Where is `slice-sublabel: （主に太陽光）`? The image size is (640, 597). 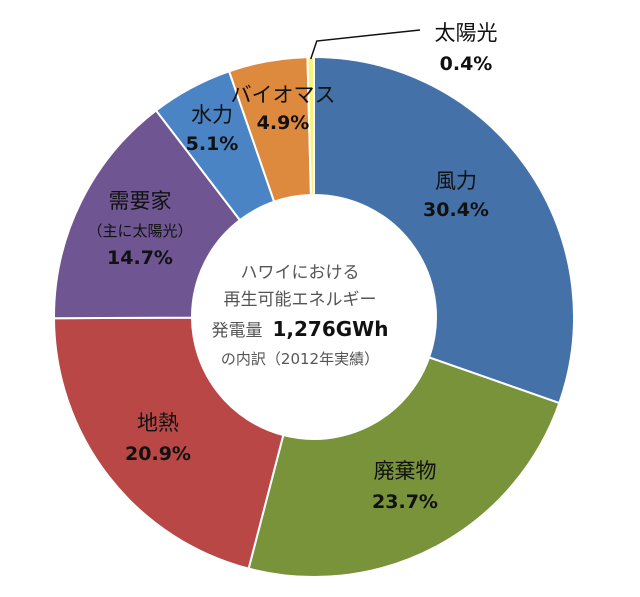 slice-sublabel: （主に太陽光） is located at coordinates (139, 231).